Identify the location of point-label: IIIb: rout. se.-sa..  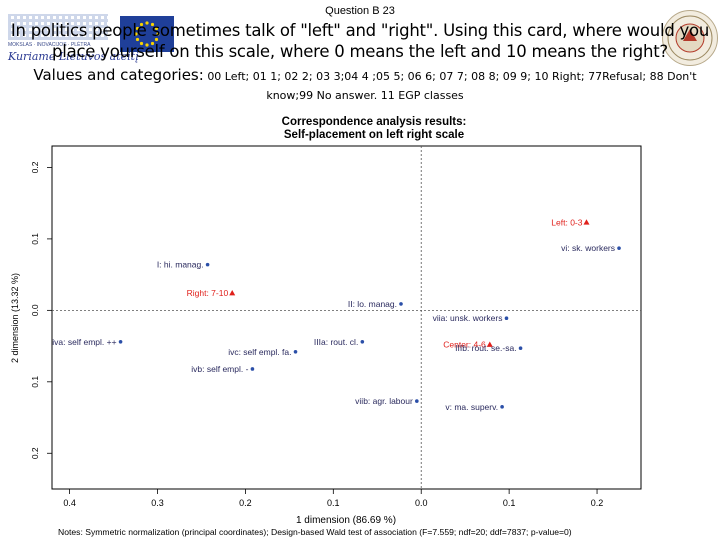
(485, 348).